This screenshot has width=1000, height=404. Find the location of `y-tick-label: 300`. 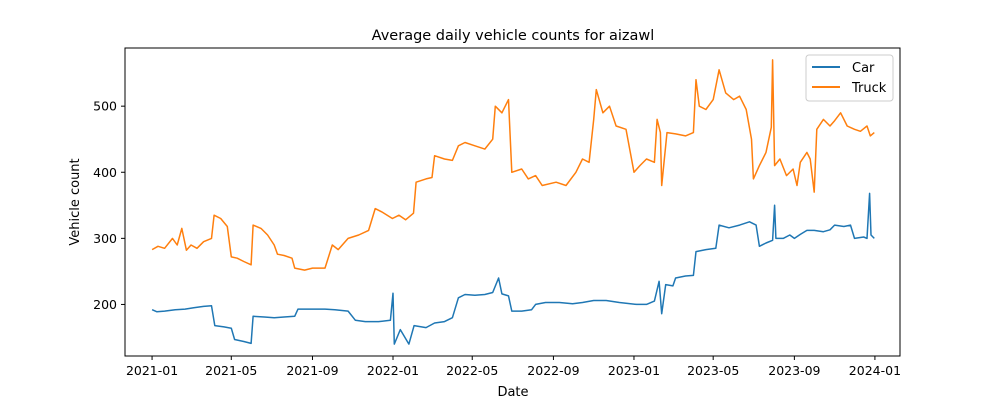

y-tick-label: 300 is located at coordinates (105, 238).